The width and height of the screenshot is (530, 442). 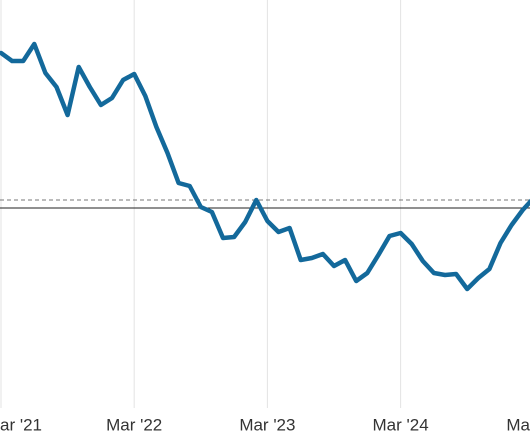 I want to click on x-tick-label: Ma, so click(x=518, y=424).